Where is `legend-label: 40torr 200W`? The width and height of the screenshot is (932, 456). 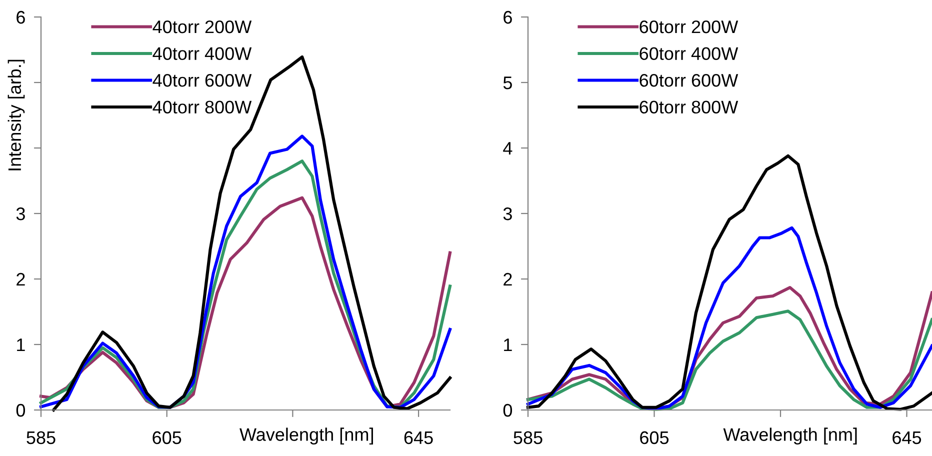
legend-label: 40torr 200W is located at coordinates (202, 27).